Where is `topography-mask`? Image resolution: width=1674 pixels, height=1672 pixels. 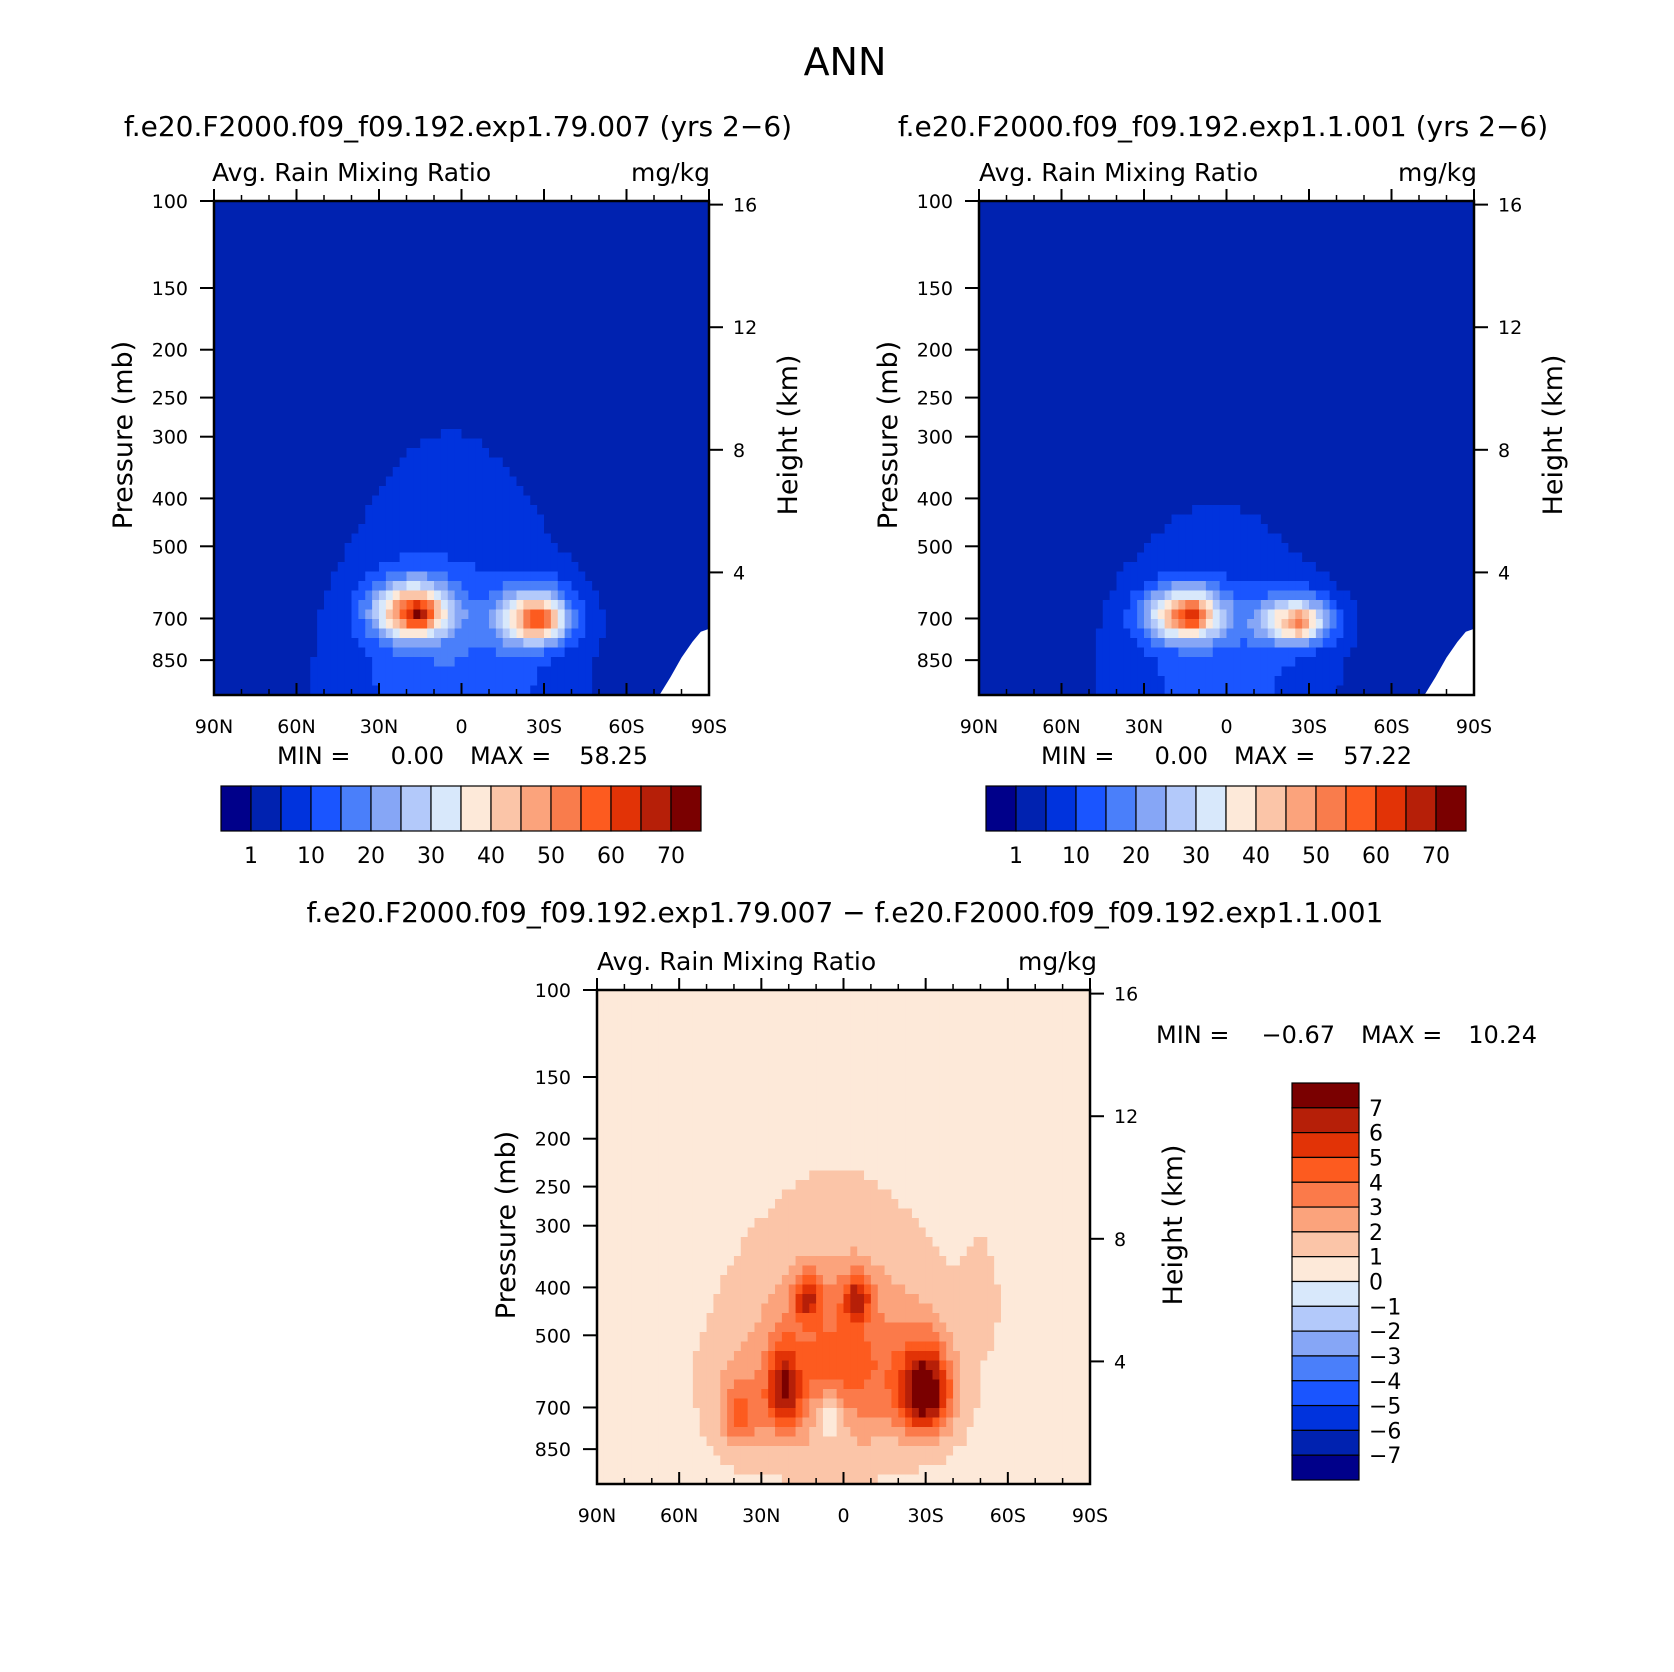 topography-mask is located at coordinates (684, 661).